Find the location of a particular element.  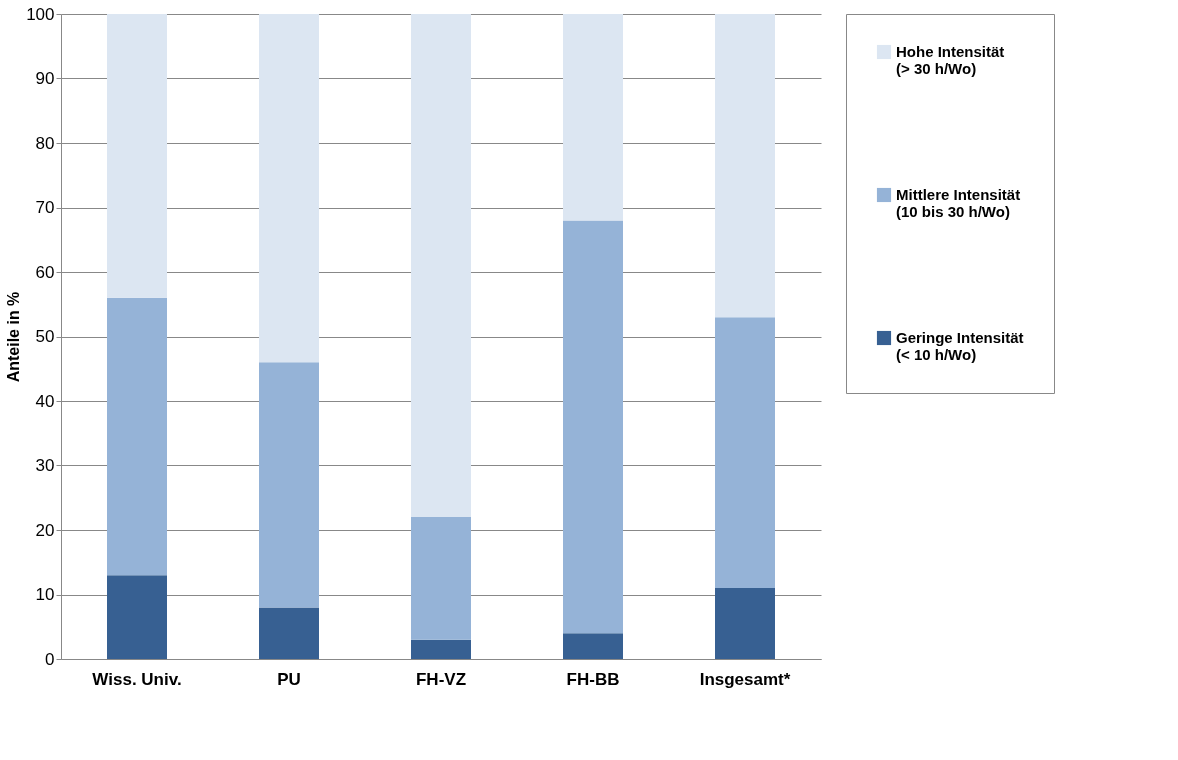

y-tick-label: 10 is located at coordinates (45, 594).